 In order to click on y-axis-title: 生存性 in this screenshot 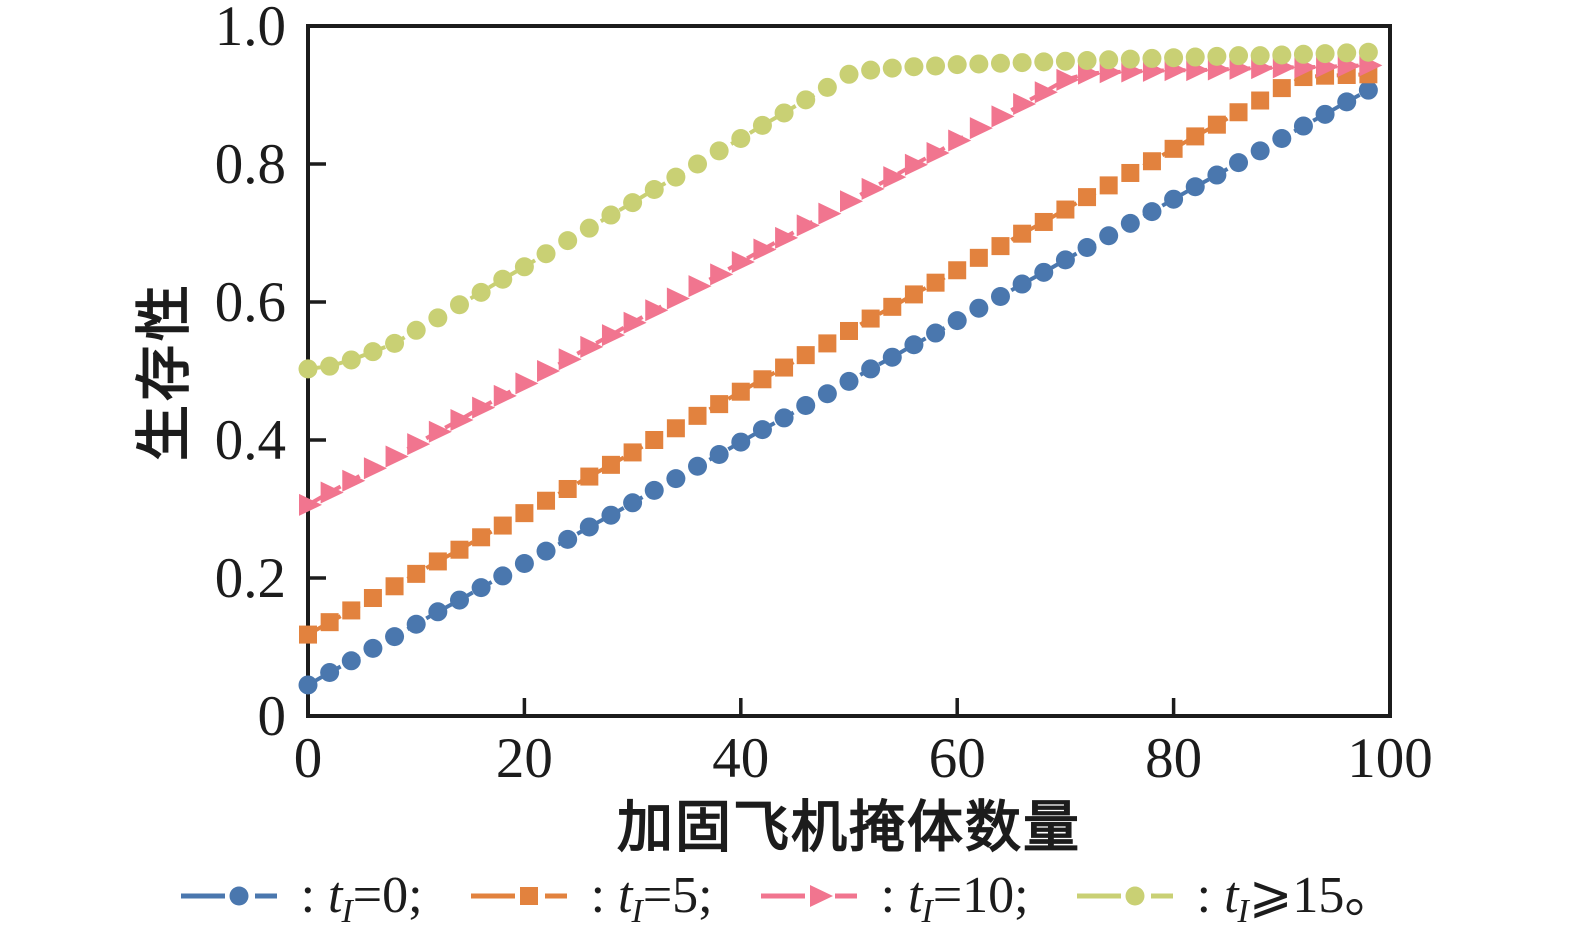, I will do `click(165, 371)`.